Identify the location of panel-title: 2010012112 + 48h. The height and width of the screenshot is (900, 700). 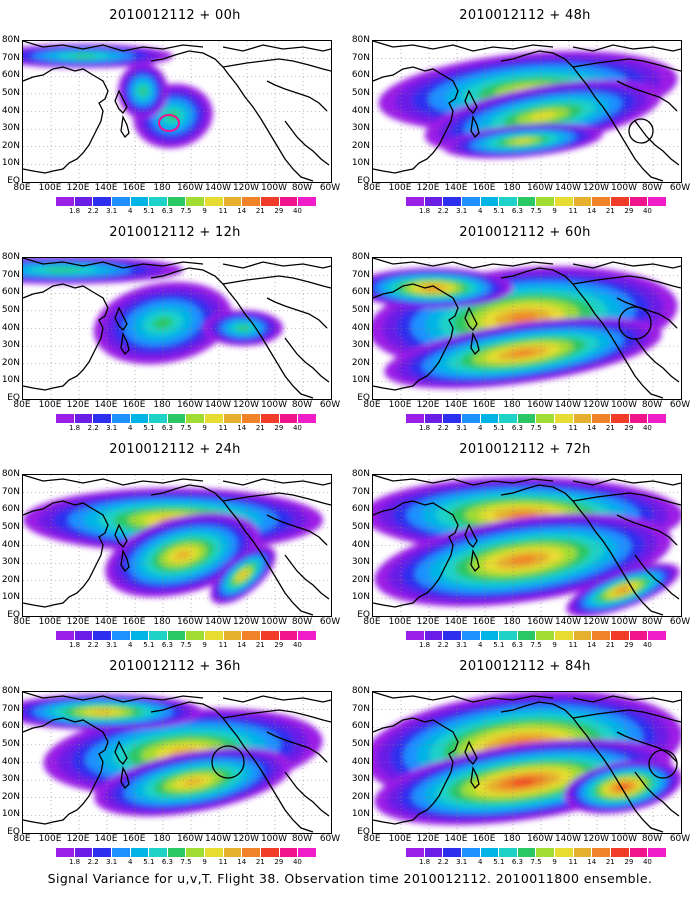
(525, 15).